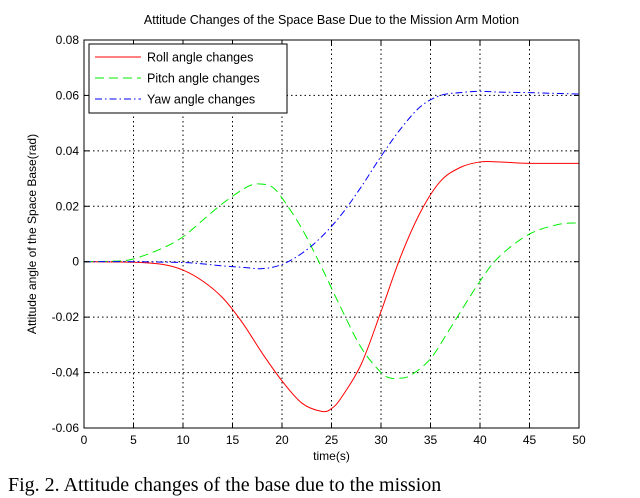 The image size is (640, 498). What do you see at coordinates (66, 428) in the screenshot?
I see `y-tick-label: -0.06` at bounding box center [66, 428].